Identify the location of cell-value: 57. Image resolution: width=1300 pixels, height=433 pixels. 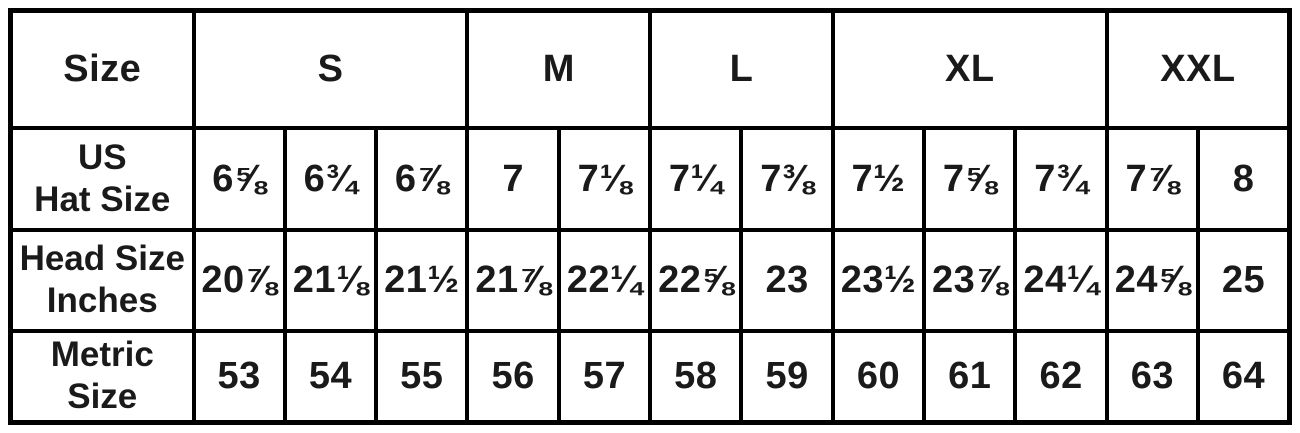
(604, 375).